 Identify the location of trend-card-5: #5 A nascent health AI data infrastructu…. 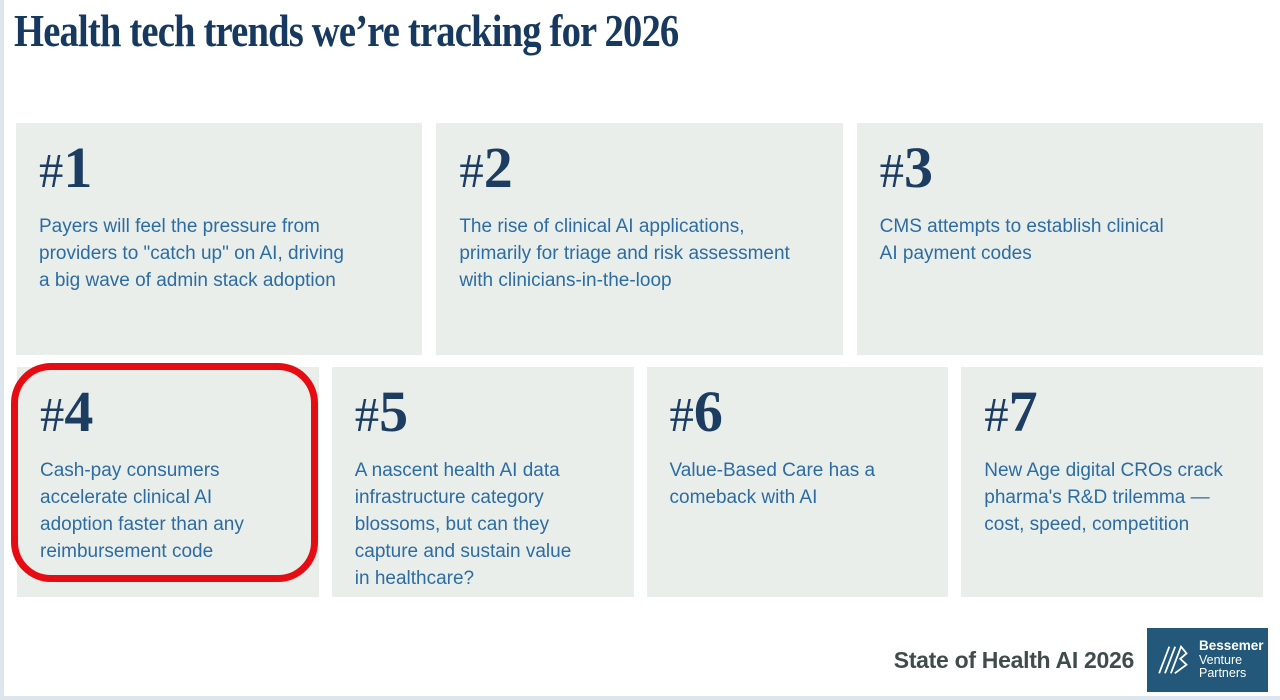
(482, 482).